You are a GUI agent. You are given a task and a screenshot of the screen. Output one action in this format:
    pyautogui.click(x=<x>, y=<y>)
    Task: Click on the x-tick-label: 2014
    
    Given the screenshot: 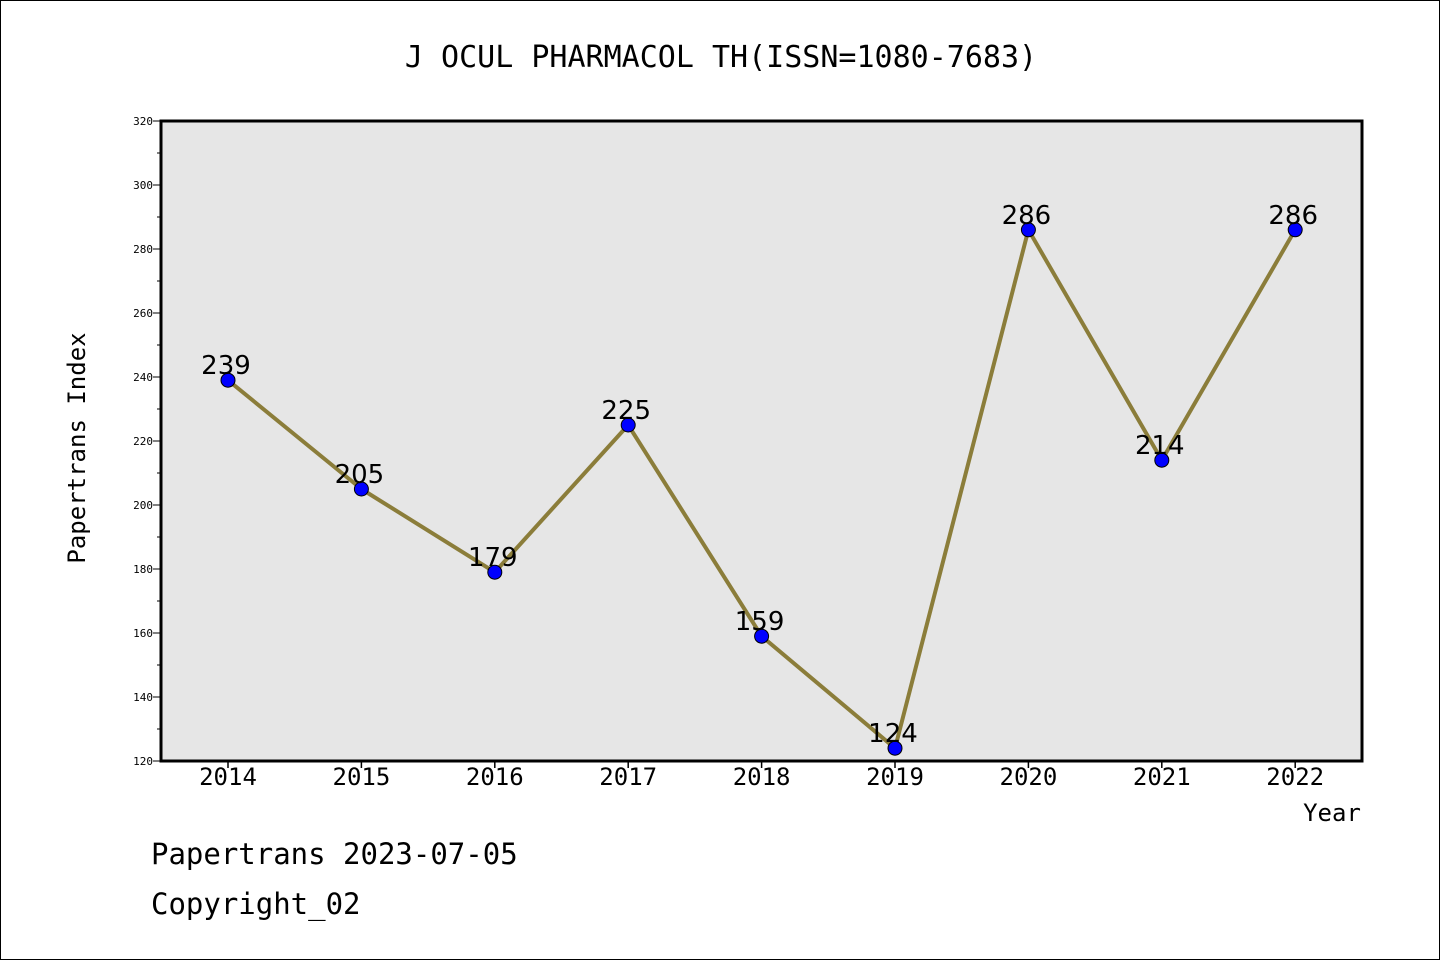 What is the action you would take?
    pyautogui.click(x=228, y=777)
    